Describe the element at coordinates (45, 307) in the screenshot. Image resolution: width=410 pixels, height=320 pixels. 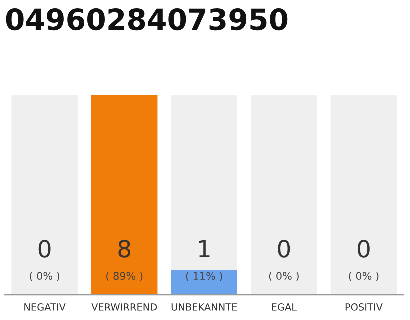
I see `x-tick-label: NEGATIV` at that location.